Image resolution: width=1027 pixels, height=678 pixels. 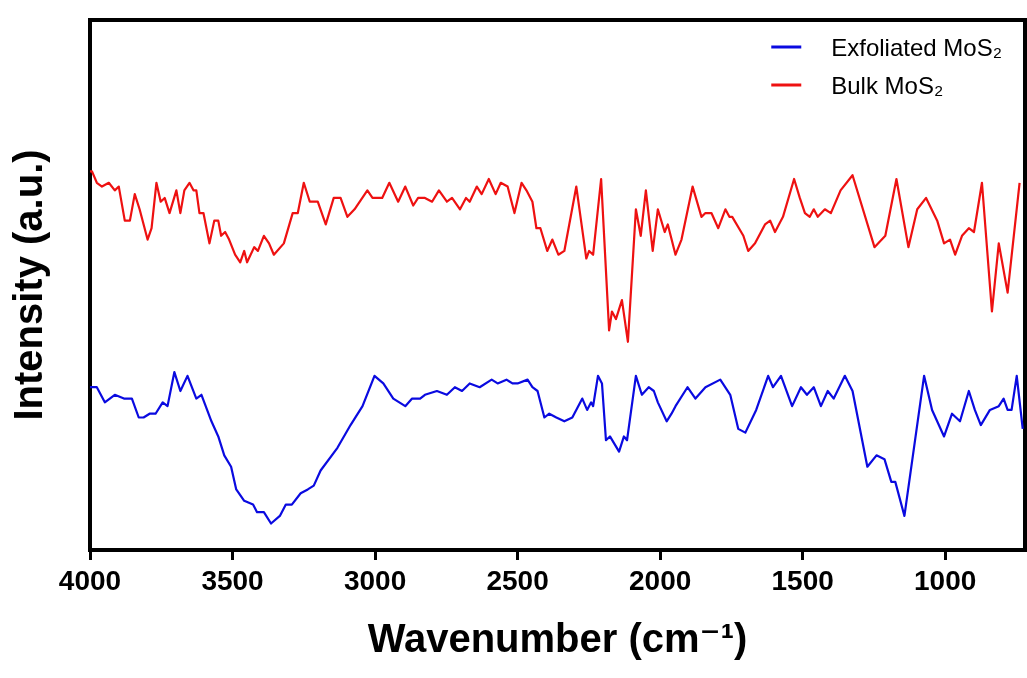 I want to click on x-tick-label: 1500, so click(x=802, y=580).